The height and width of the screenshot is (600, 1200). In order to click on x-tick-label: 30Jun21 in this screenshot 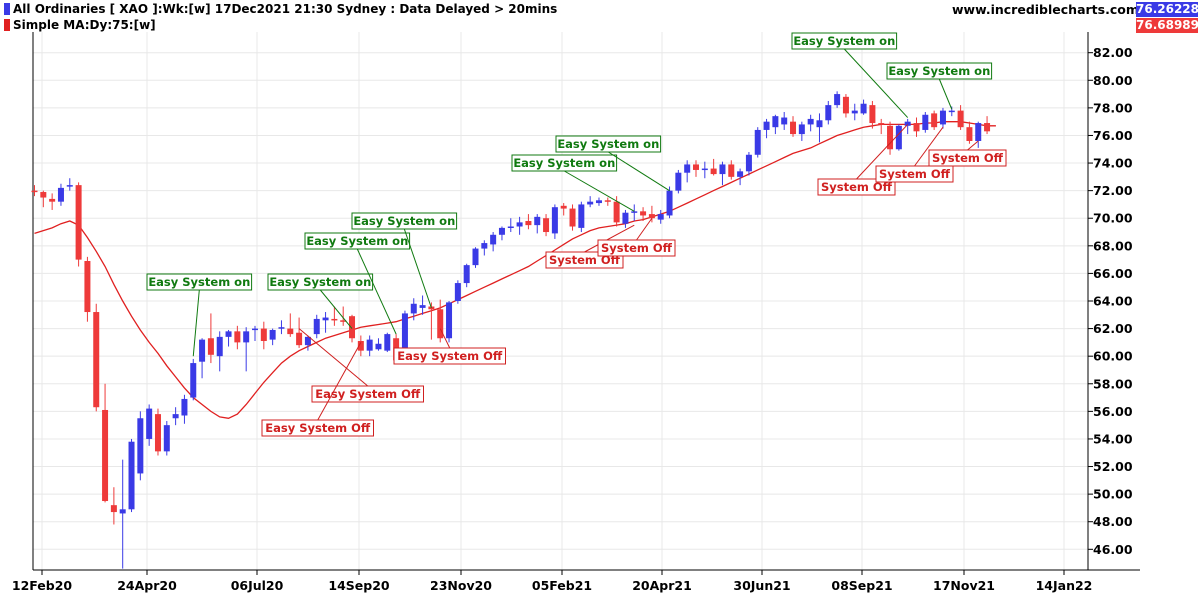, I will do `click(761, 585)`.